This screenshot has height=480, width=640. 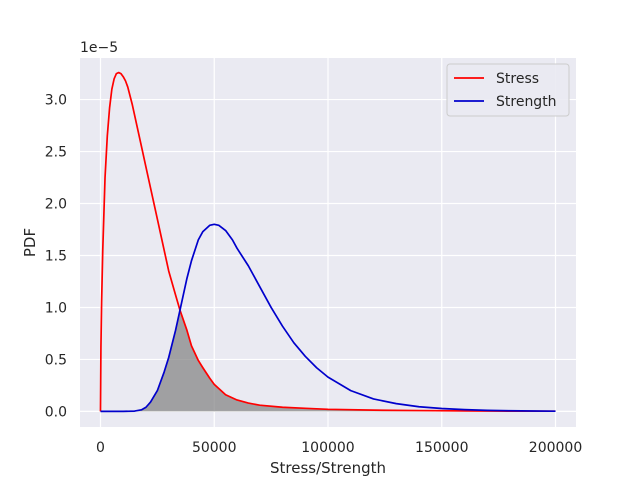 What do you see at coordinates (441, 448) in the screenshot?
I see `x-tick-label: 150000` at bounding box center [441, 448].